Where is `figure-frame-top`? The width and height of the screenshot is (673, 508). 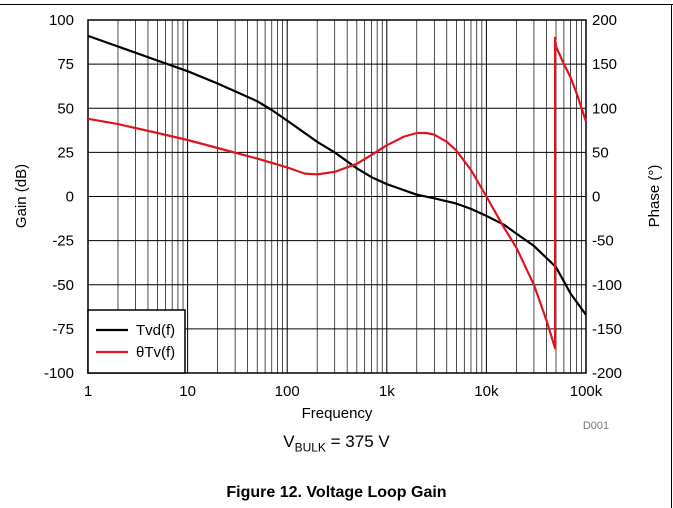 figure-frame-top is located at coordinates (336, 4).